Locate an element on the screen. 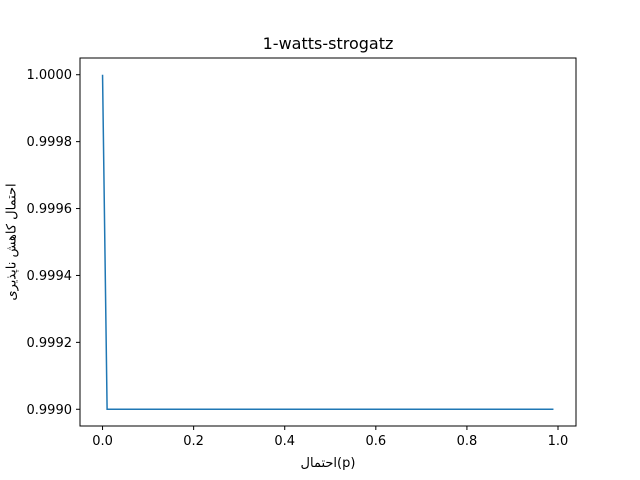 The width and height of the screenshot is (640, 480). x-tick-label: 0.4 is located at coordinates (284, 441).